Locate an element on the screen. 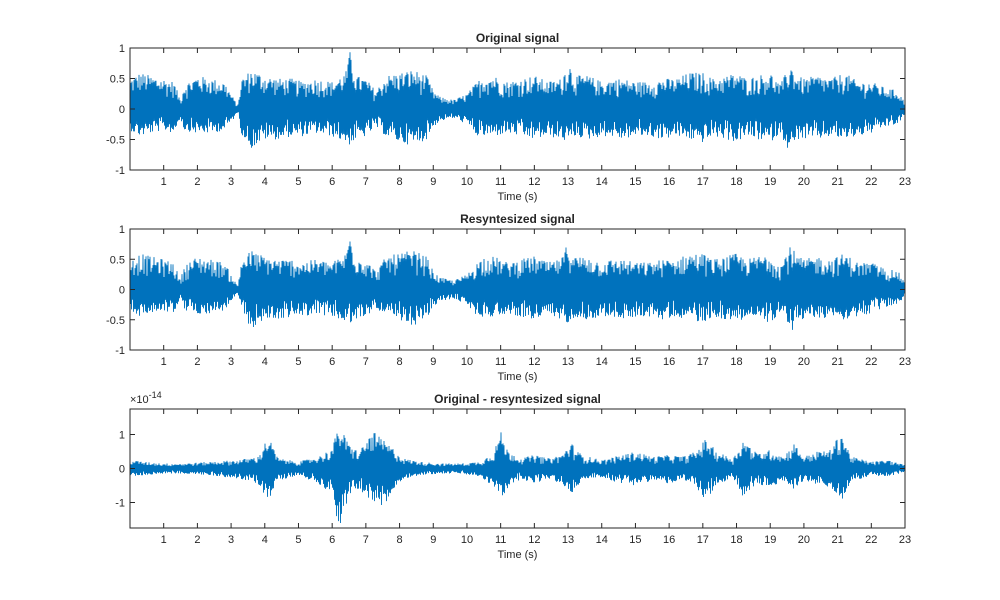  y-exponent-power: -14 is located at coordinates (155, 395).